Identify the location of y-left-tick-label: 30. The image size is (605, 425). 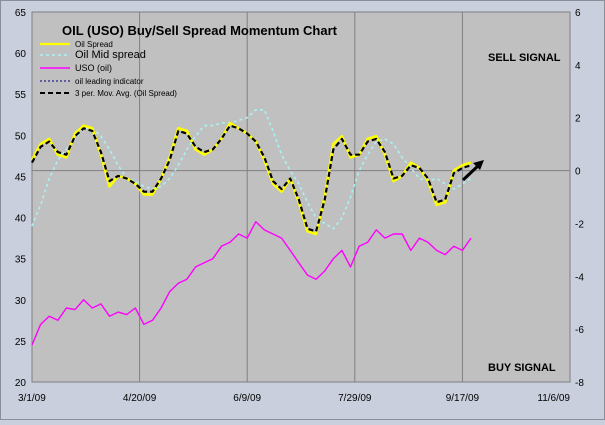
(21, 301).